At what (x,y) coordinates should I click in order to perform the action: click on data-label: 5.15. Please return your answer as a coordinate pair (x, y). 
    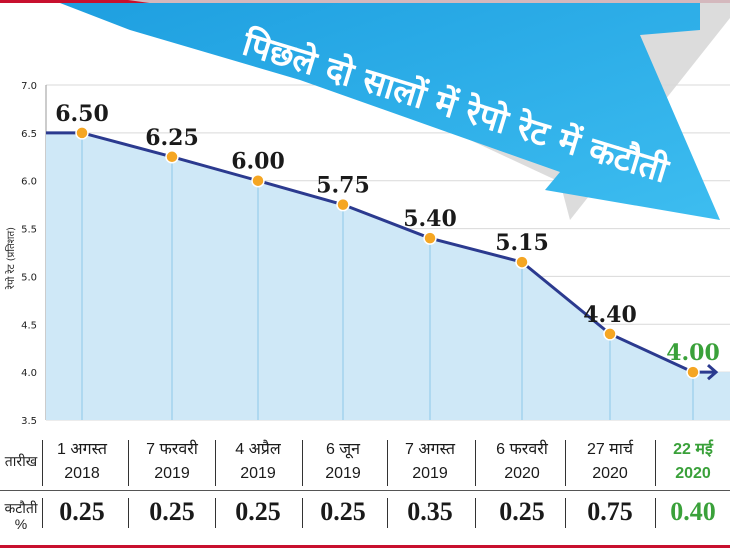
    Looking at the image, I should click on (522, 243).